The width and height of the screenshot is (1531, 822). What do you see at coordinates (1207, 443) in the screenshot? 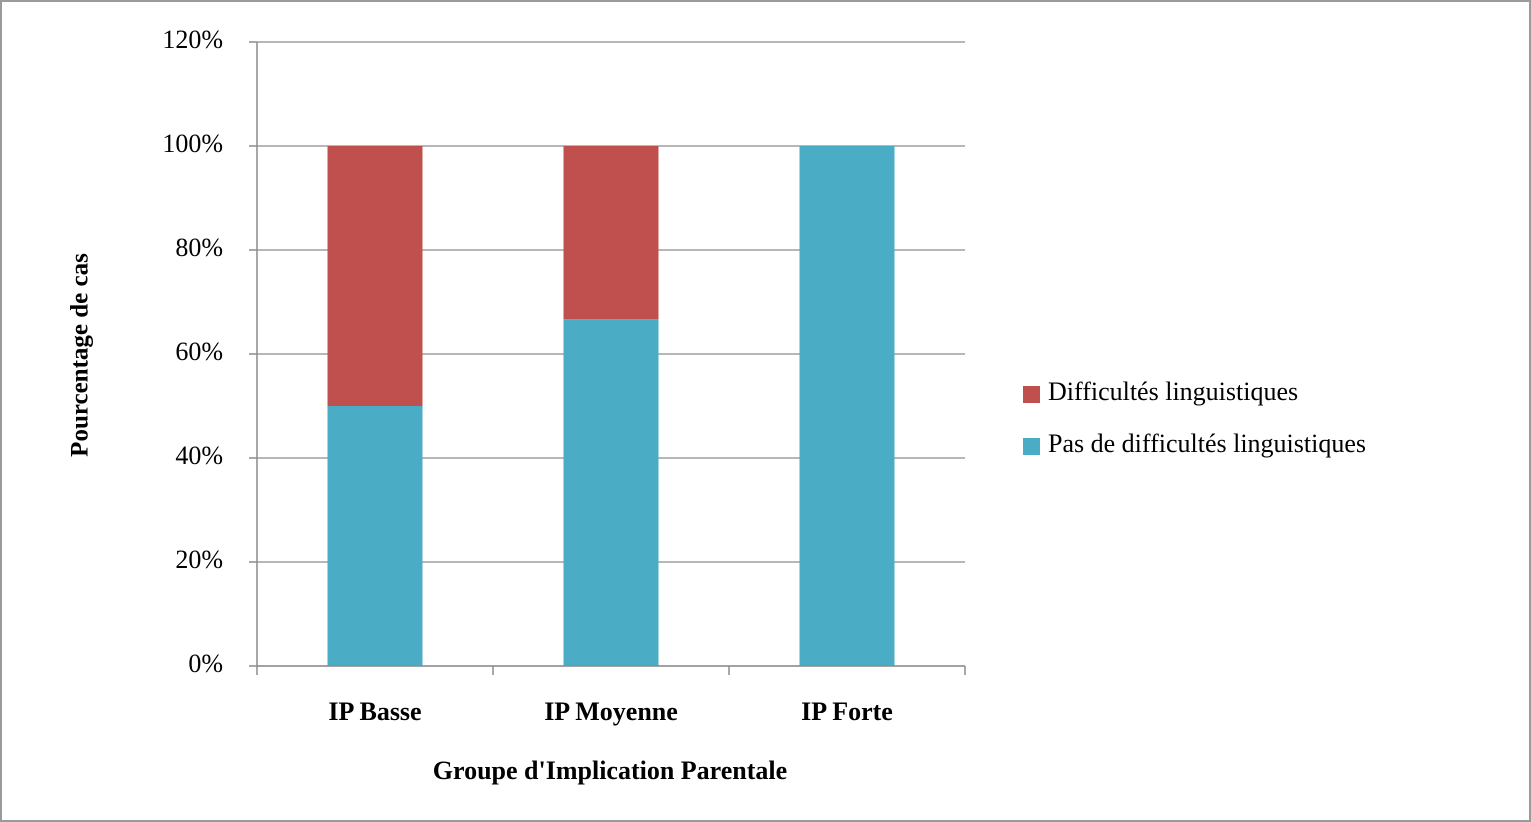
I see `legend-label: Pas de difficultés linguistiques` at bounding box center [1207, 443].